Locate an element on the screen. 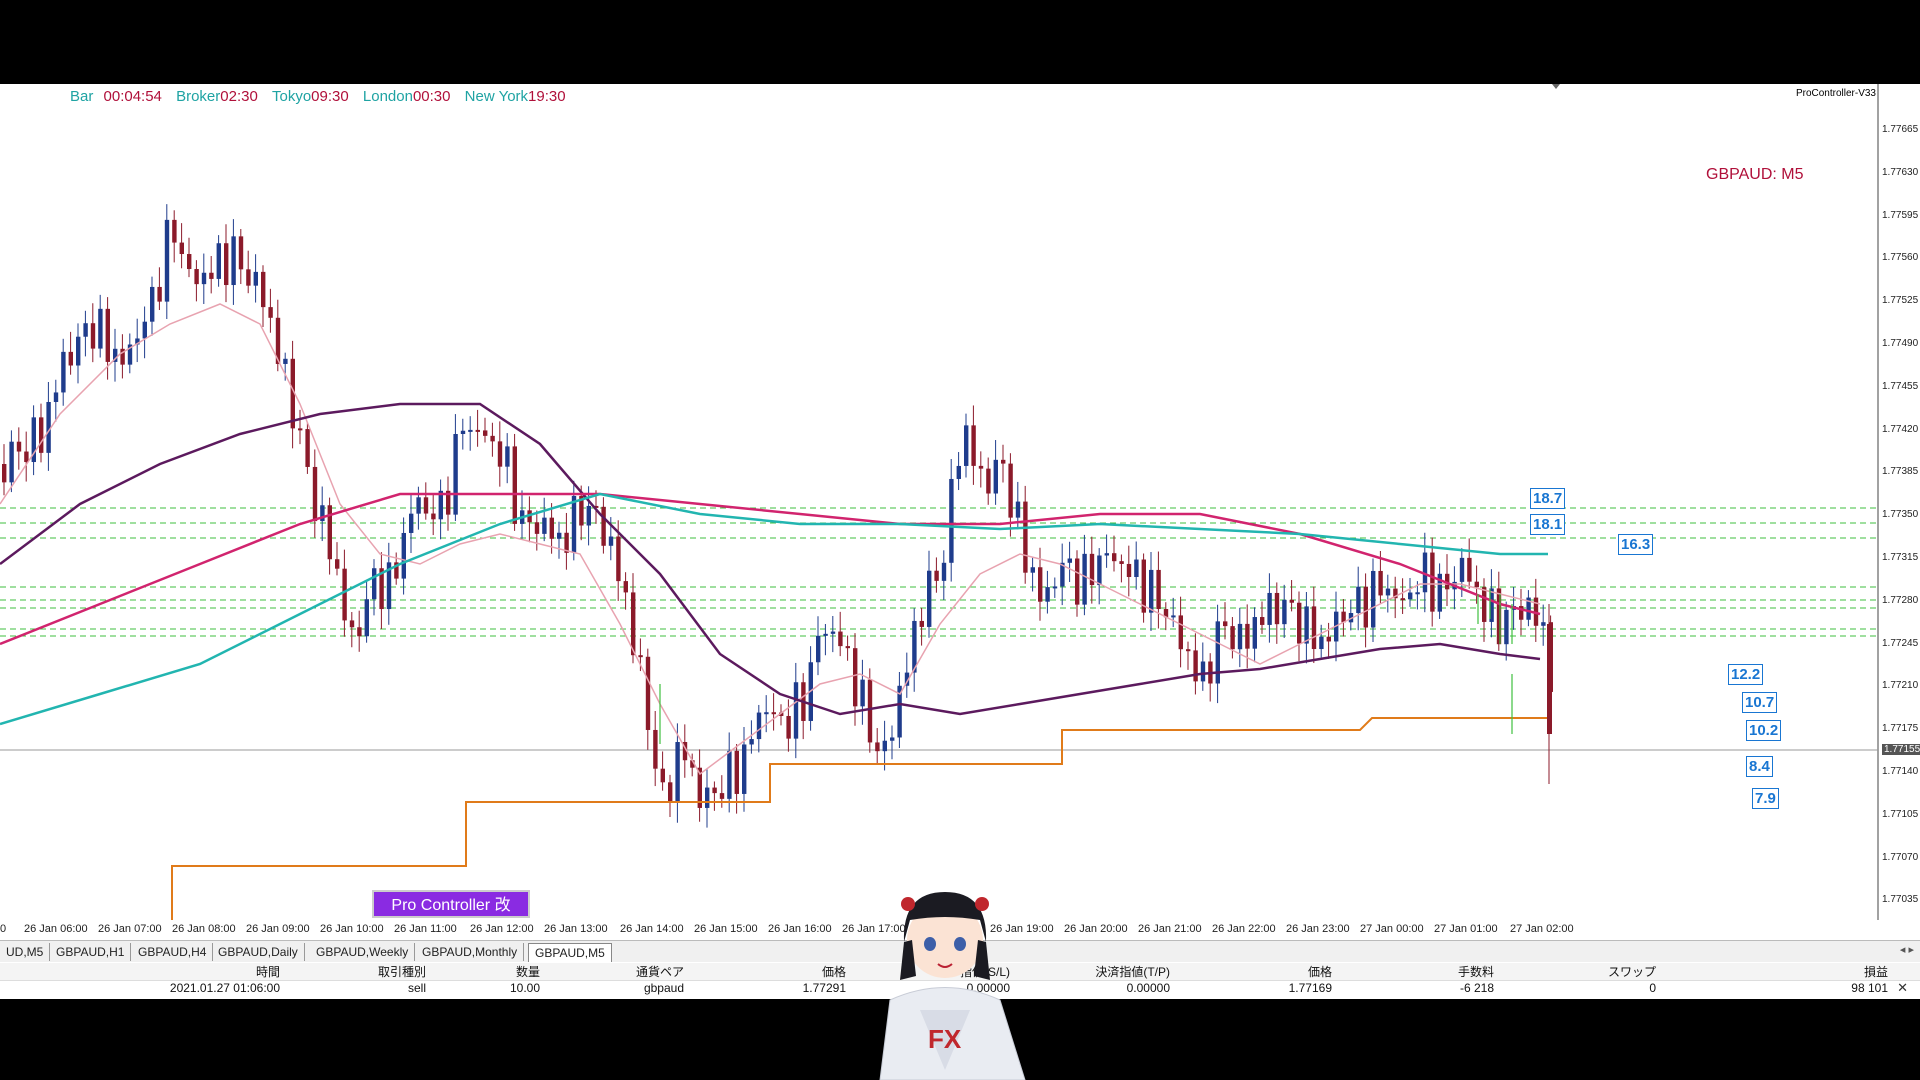 The width and height of the screenshot is (1920, 1080). tab-scroll-arrows: ◂ ▸ is located at coordinates (1906, 950).